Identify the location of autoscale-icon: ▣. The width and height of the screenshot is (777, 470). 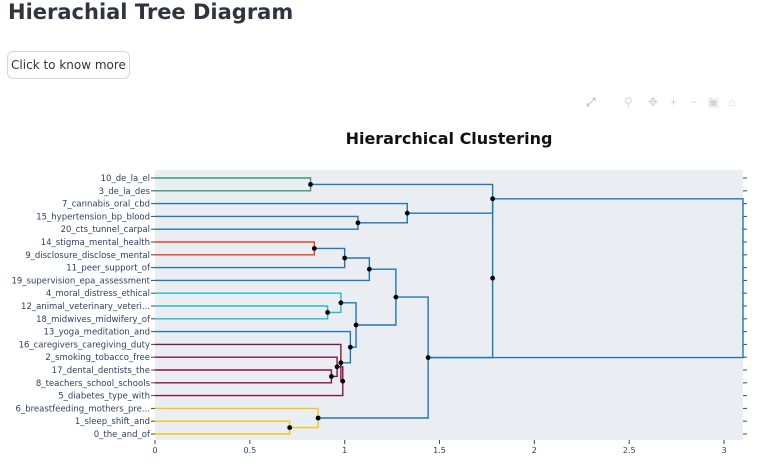
(714, 102).